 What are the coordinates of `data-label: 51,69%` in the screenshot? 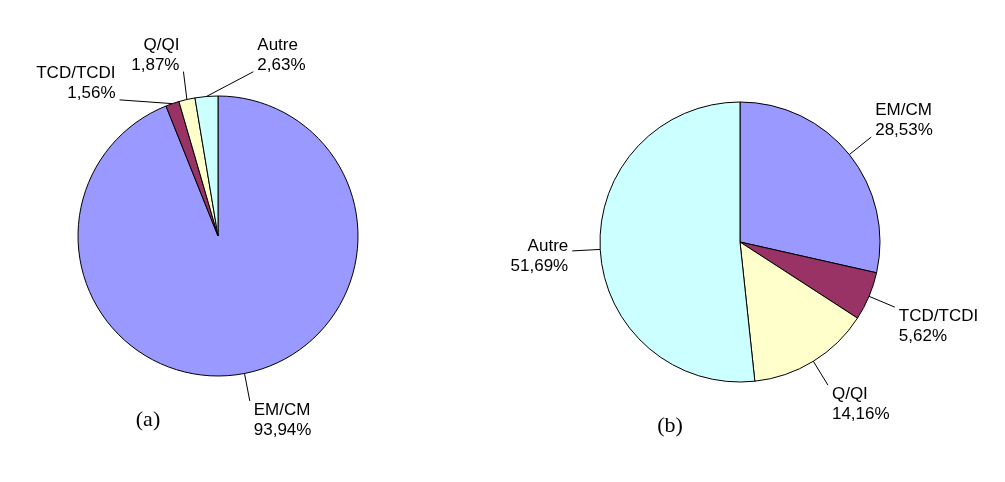 It's located at (539, 265).